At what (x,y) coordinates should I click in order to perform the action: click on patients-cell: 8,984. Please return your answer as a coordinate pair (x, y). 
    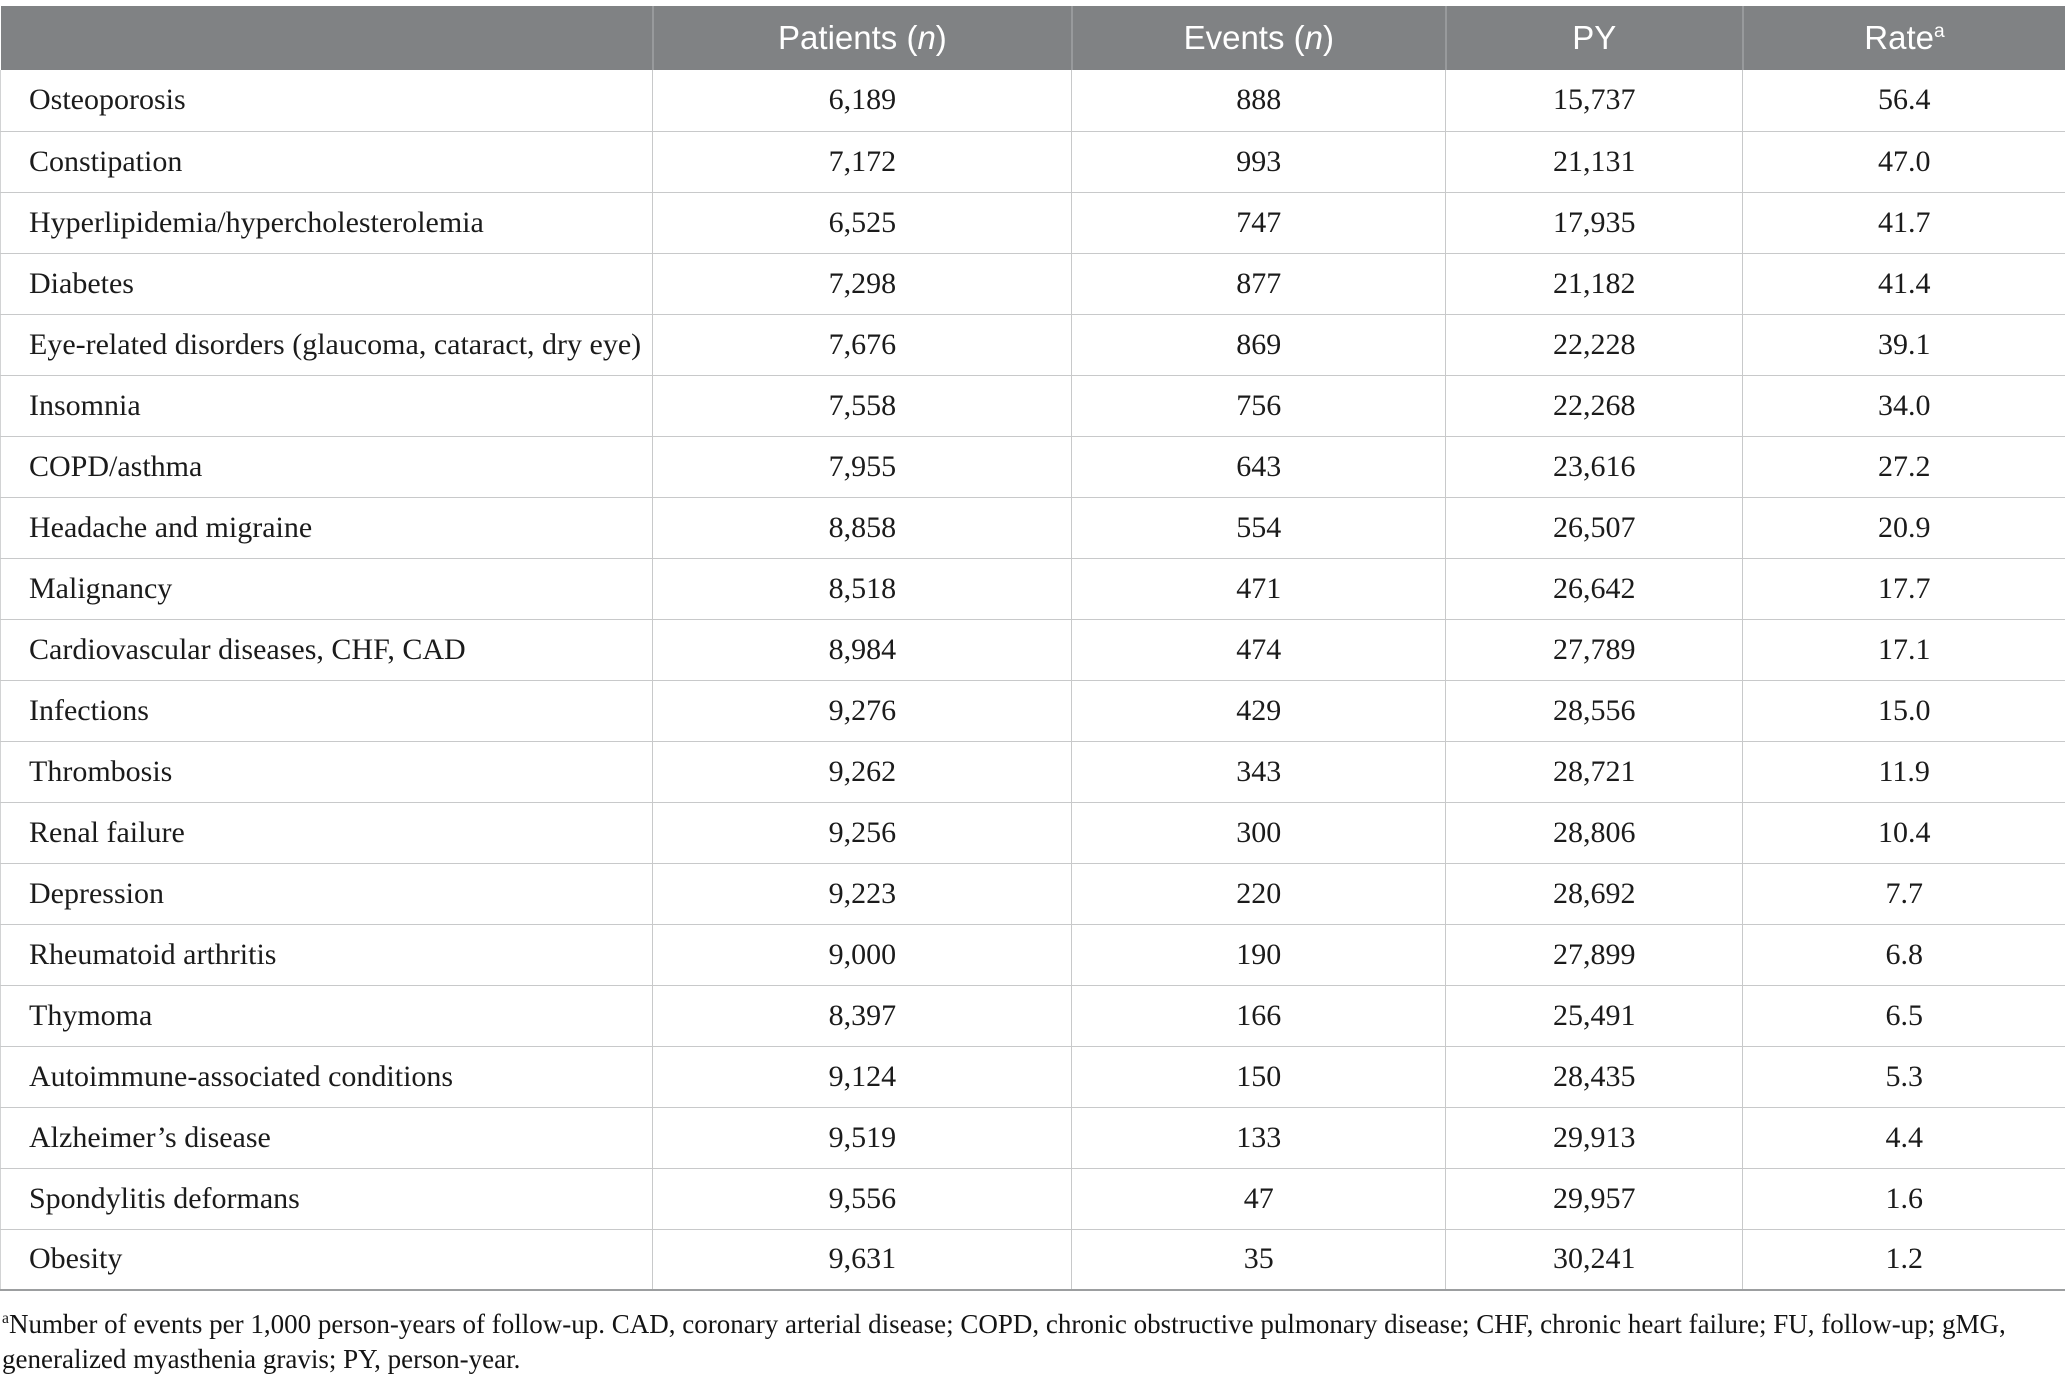
    Looking at the image, I should click on (862, 649).